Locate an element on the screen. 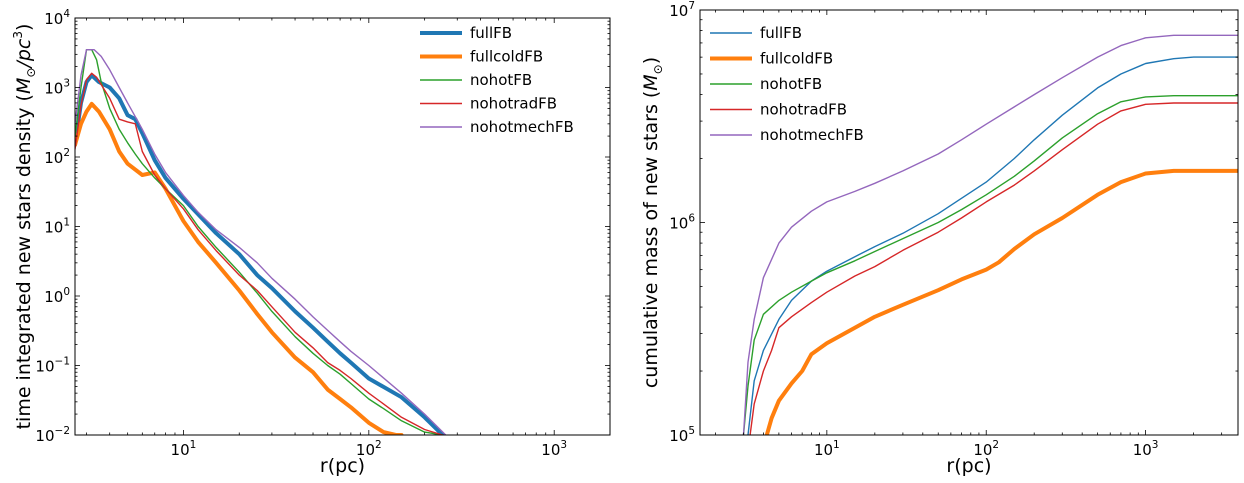 This screenshot has height=483, width=1244. y-tick-label: 10⁴ is located at coordinates (57, 18).